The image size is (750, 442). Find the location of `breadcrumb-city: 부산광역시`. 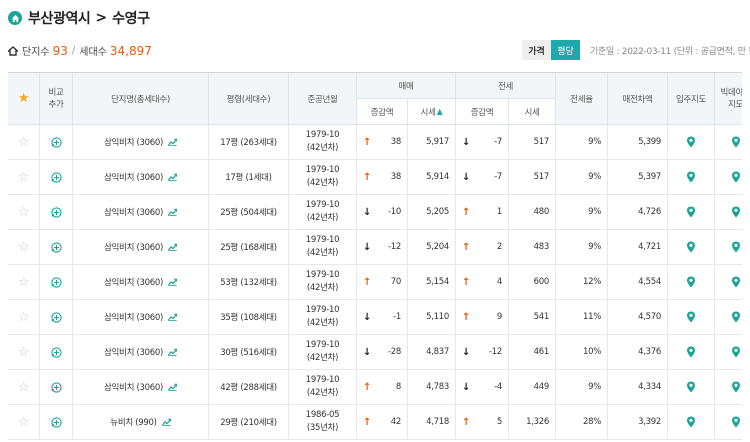

breadcrumb-city: 부산광역시 is located at coordinates (59, 19).